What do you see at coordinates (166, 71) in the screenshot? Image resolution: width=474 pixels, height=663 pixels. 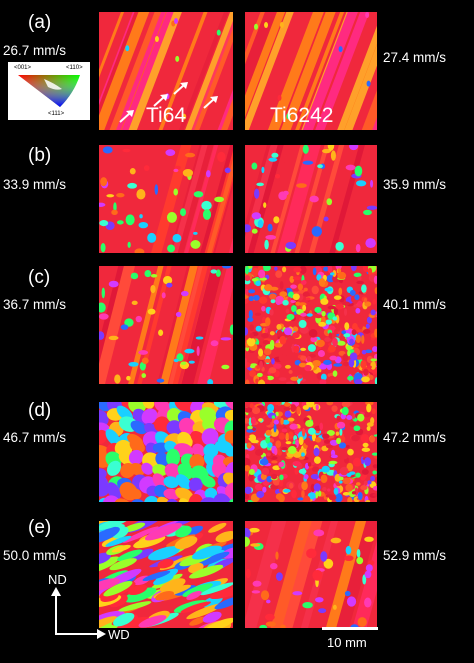 I see `ebsd-map-a-ti64` at bounding box center [166, 71].